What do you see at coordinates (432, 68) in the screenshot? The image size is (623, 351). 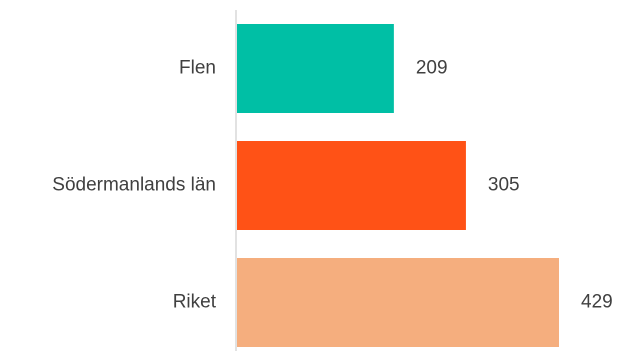 I see `value-label-0: 209` at bounding box center [432, 68].